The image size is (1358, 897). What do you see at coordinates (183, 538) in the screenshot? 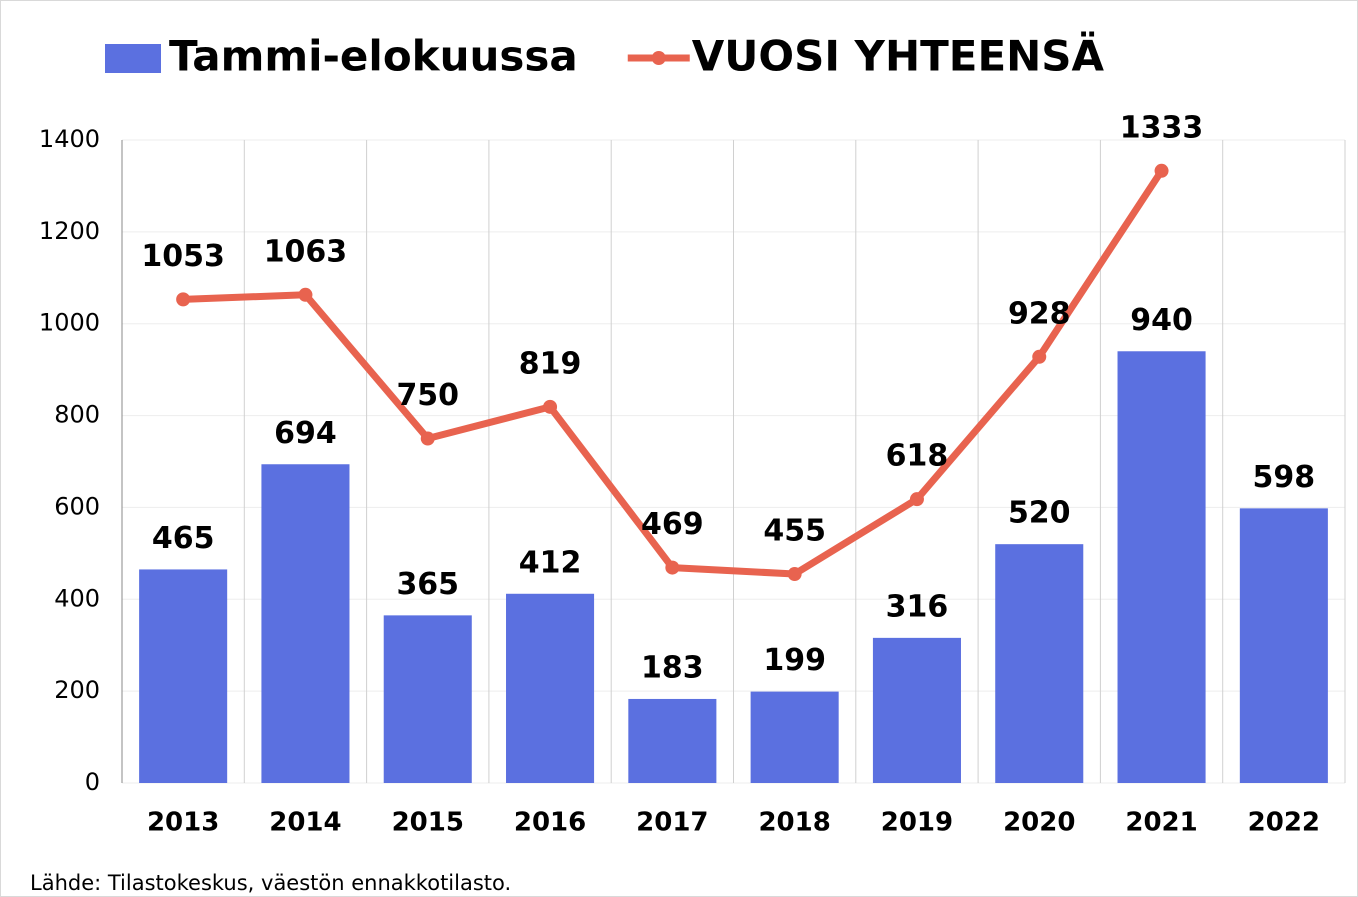
I see `data-label: 465` at bounding box center [183, 538].